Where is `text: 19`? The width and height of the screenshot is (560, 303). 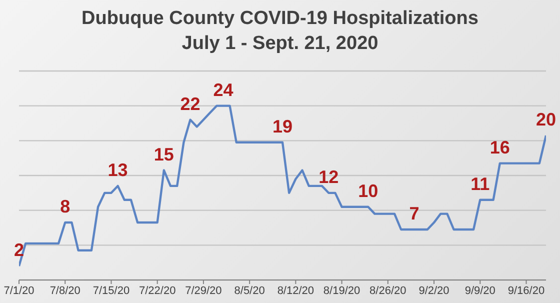
text: 19 is located at coordinates (282, 126).